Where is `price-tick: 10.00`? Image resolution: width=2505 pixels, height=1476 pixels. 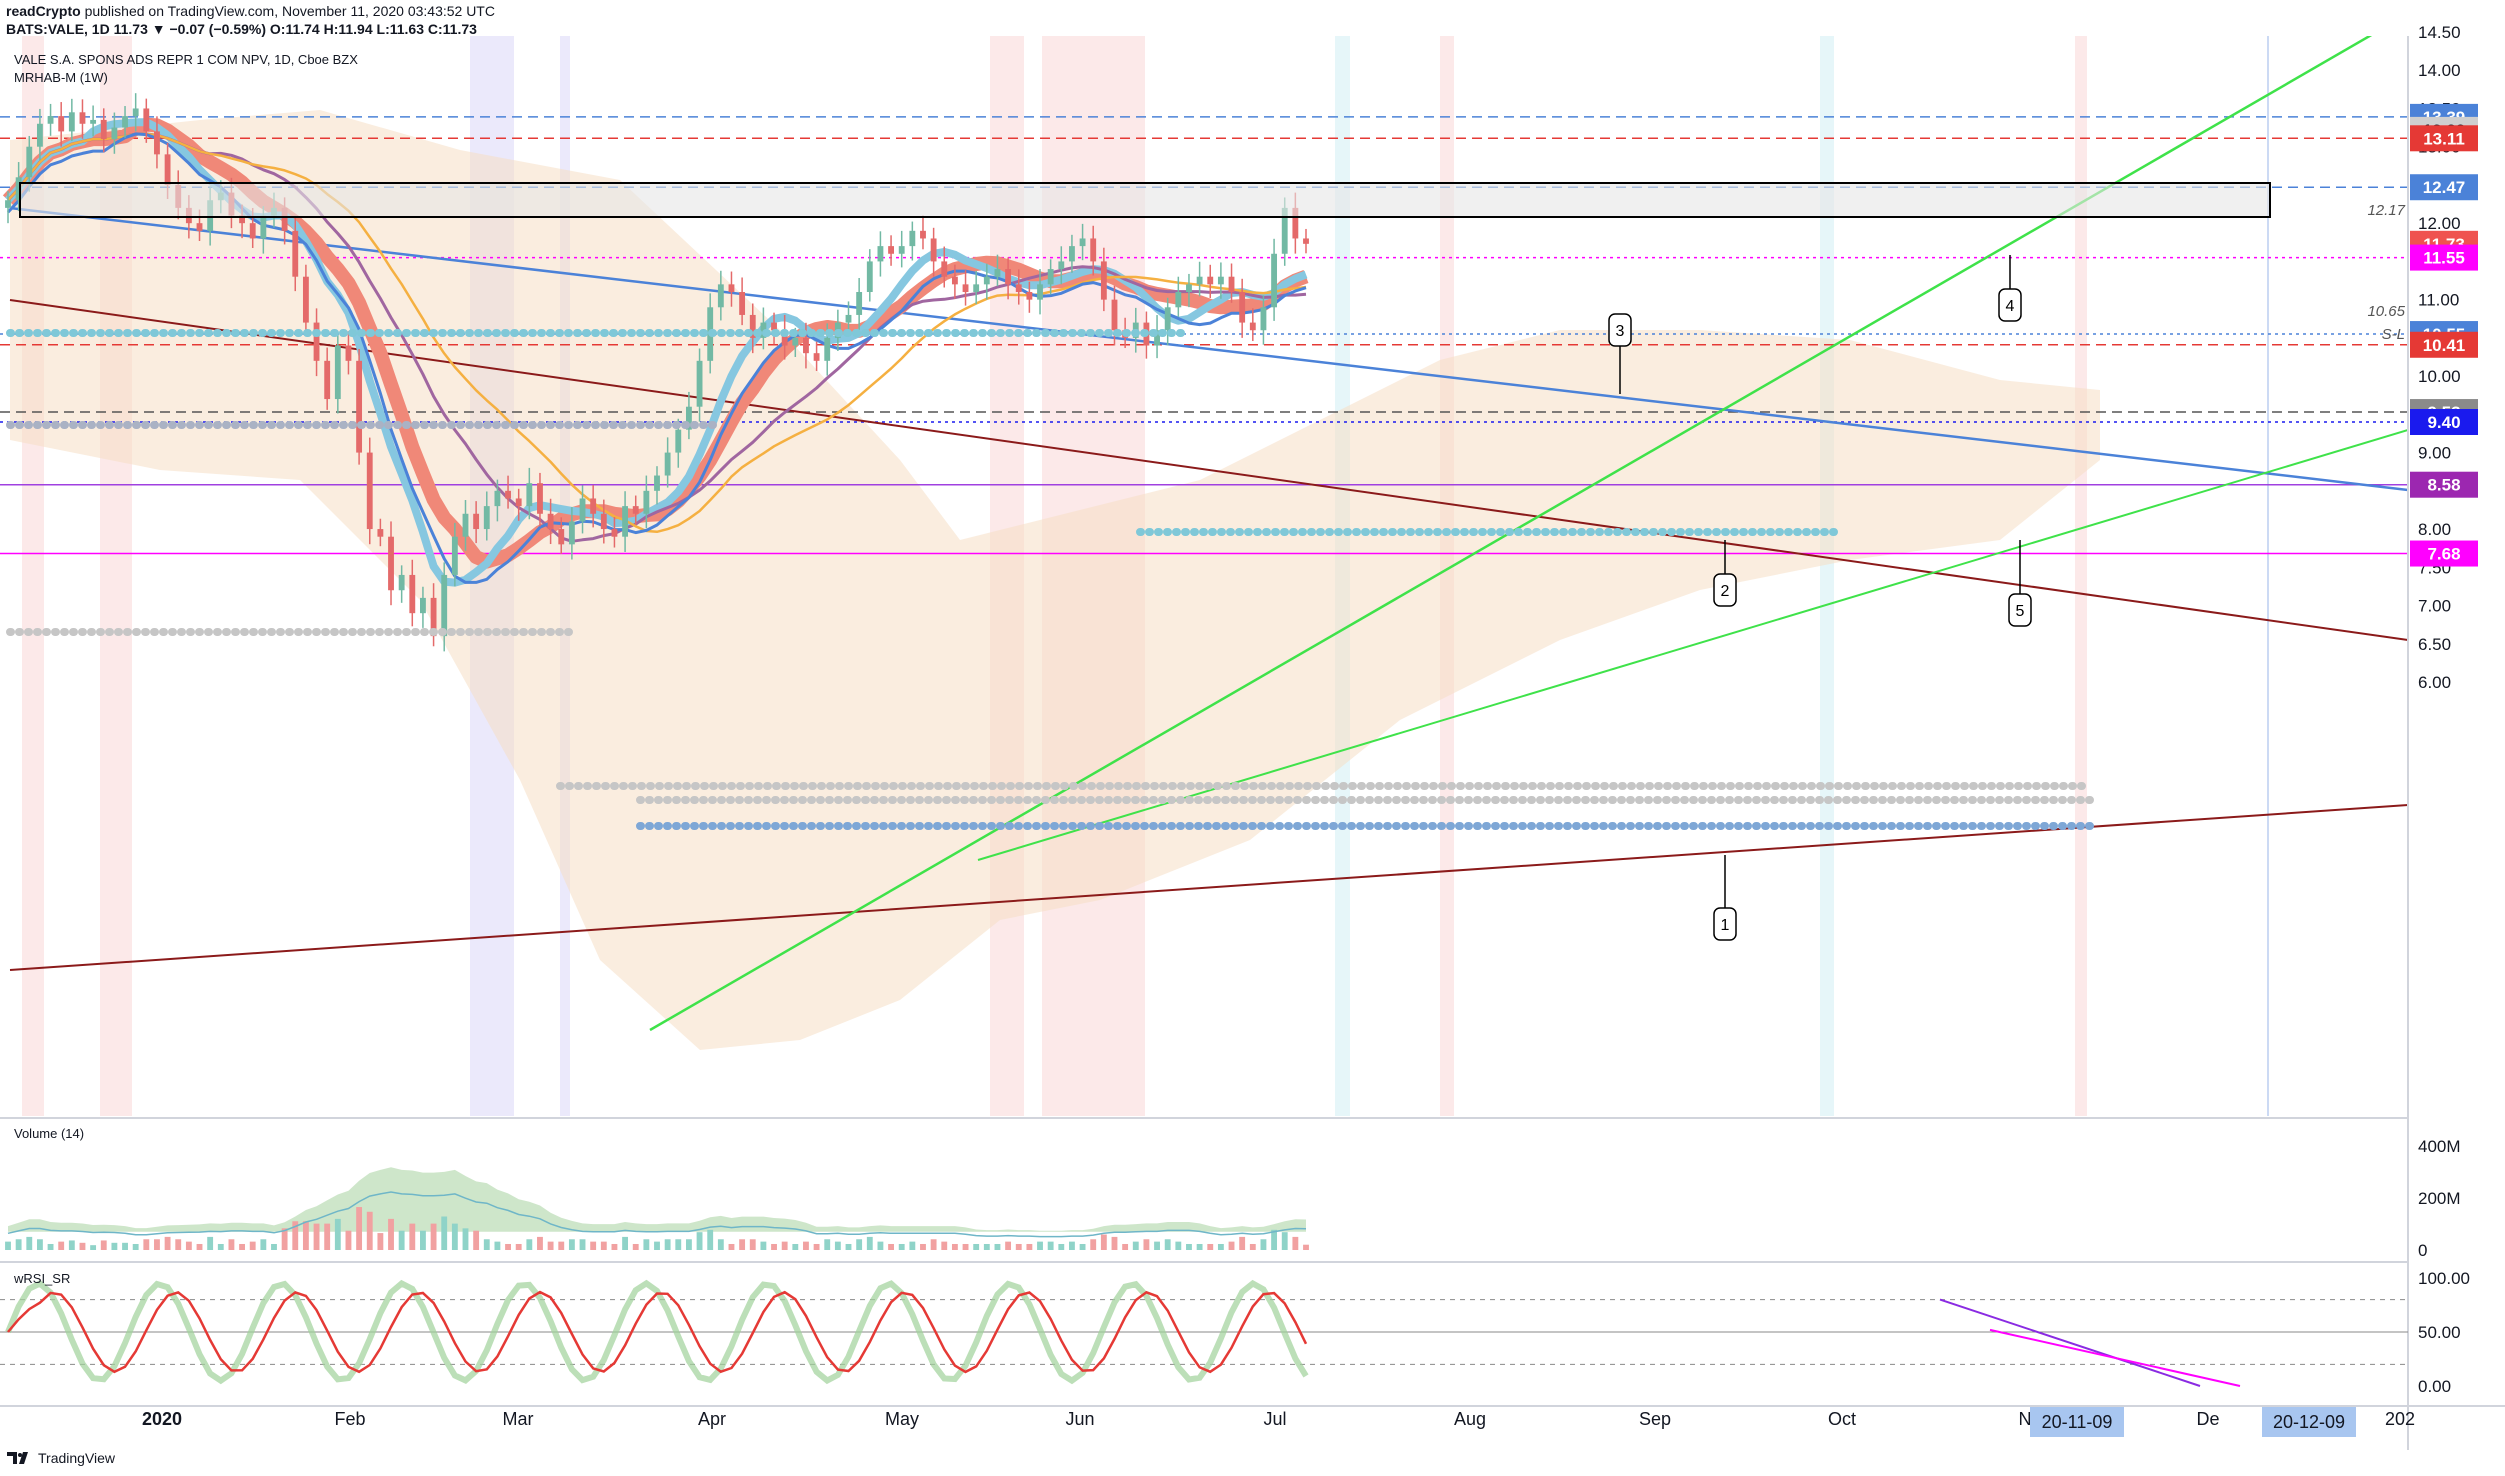
price-tick: 10.00 is located at coordinates (2439, 376).